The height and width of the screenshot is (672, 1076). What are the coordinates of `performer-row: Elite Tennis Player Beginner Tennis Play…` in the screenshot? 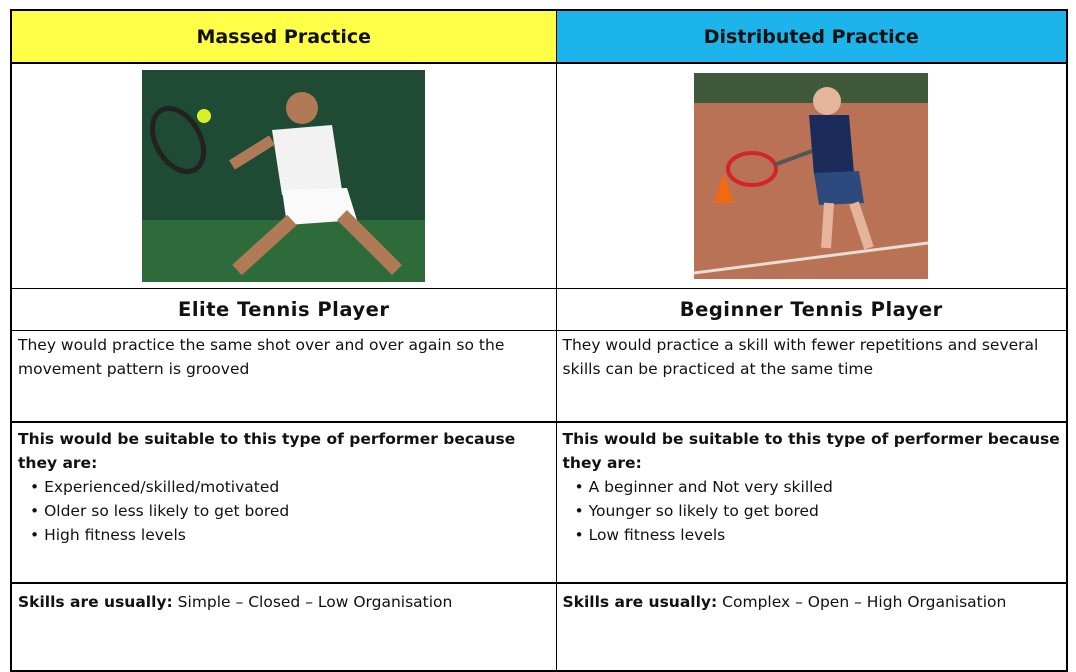 It's located at (539, 309).